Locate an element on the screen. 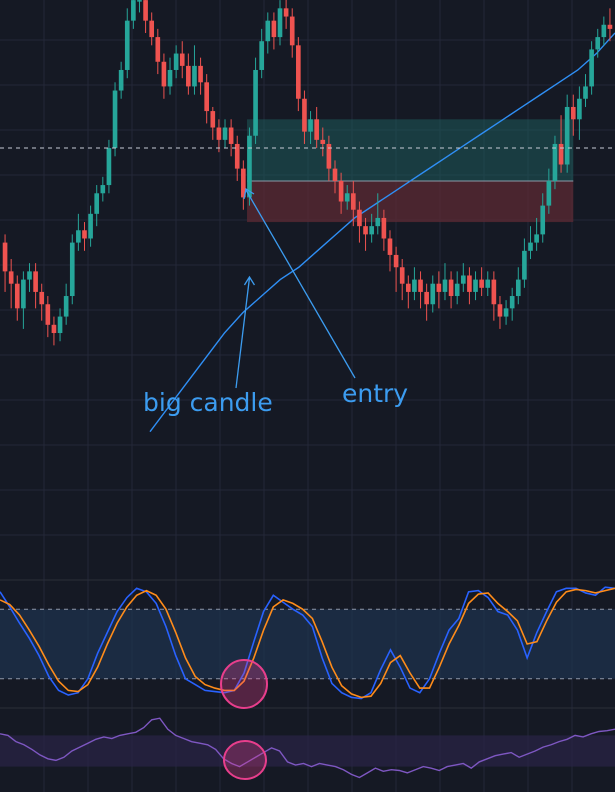  loss-zone is located at coordinates (410, 201).